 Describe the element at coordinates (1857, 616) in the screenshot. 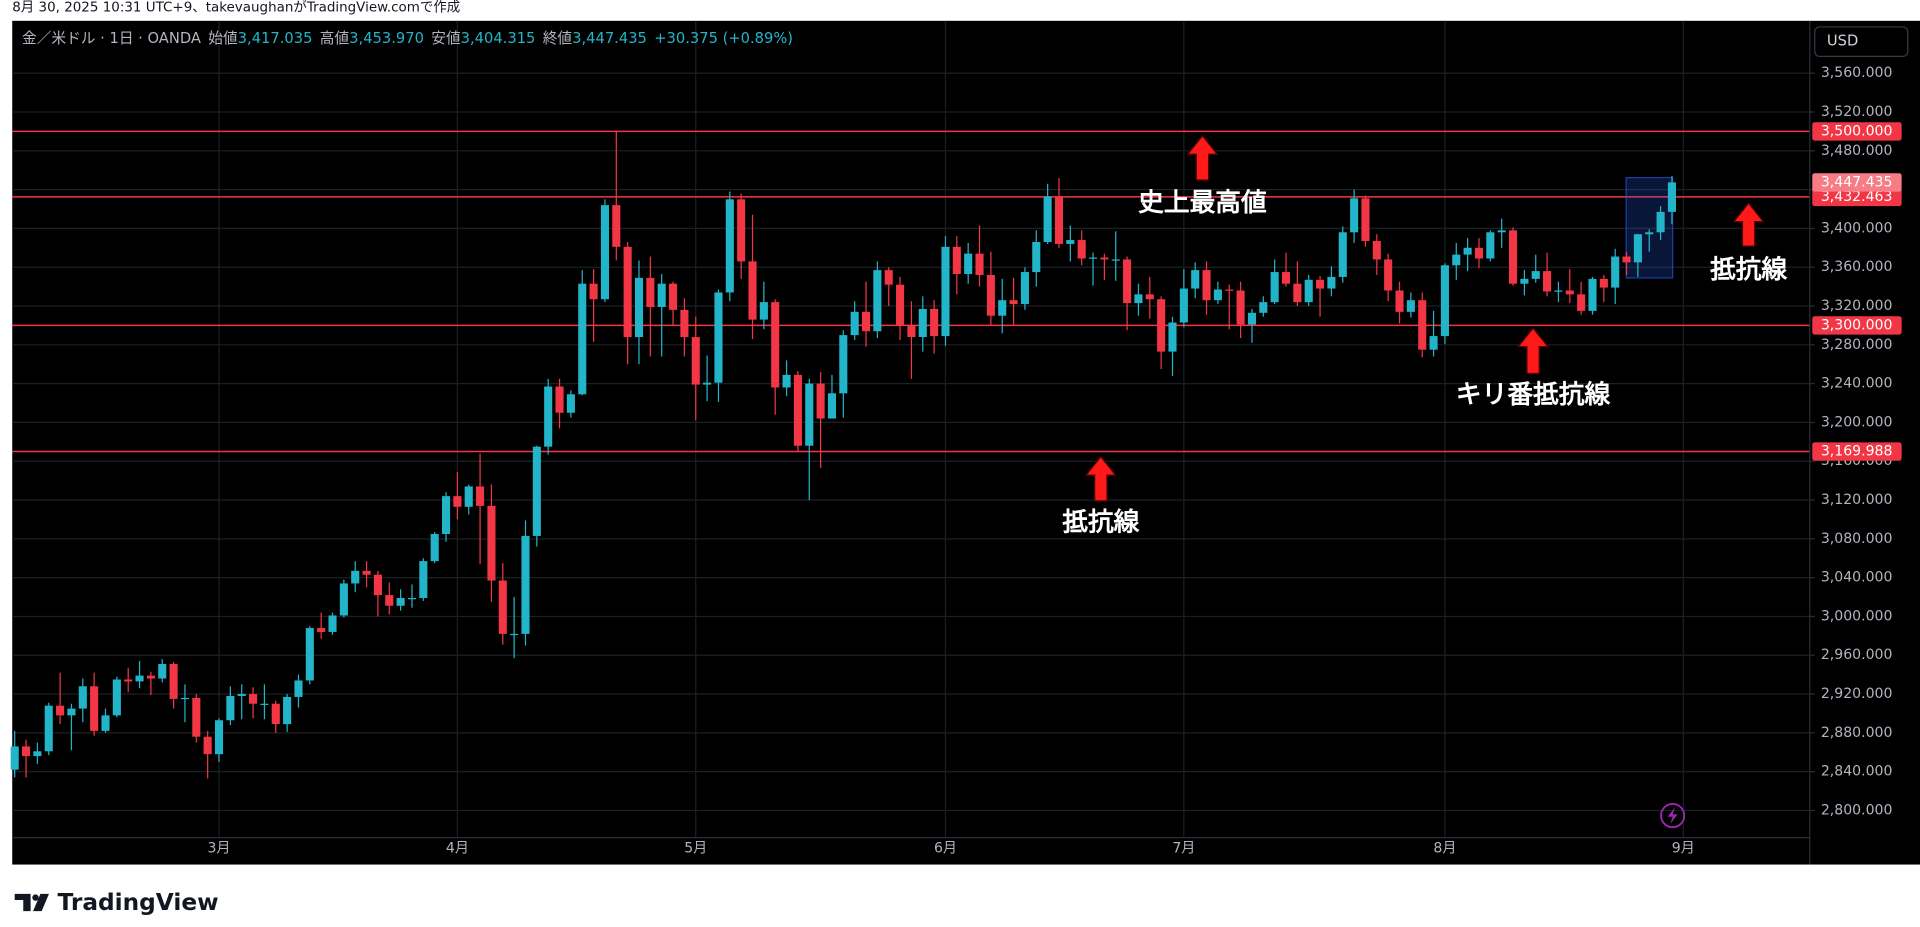

I see `y-tick-label: 3,000.000` at that location.